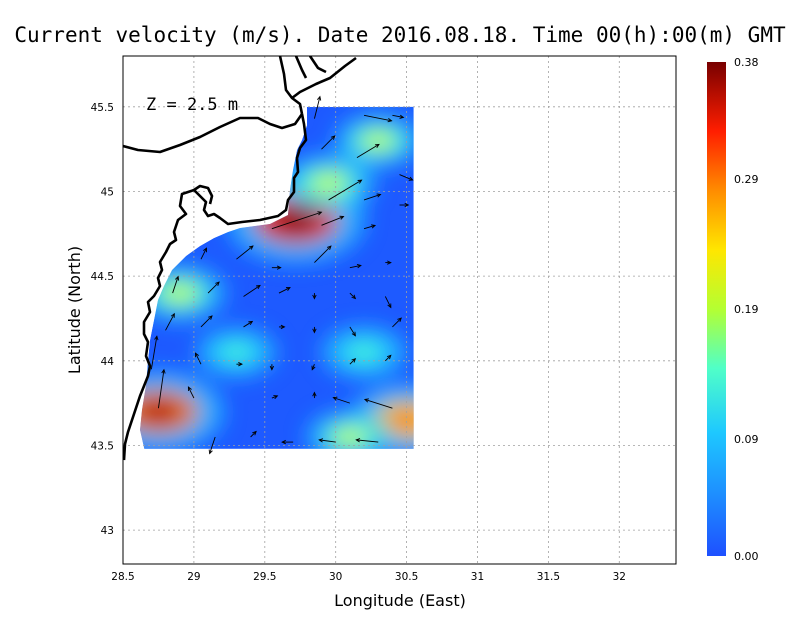 The height and width of the screenshot is (618, 800). What do you see at coordinates (746, 556) in the screenshot?
I see `colorbar-tick-label: 0.00` at bounding box center [746, 556].